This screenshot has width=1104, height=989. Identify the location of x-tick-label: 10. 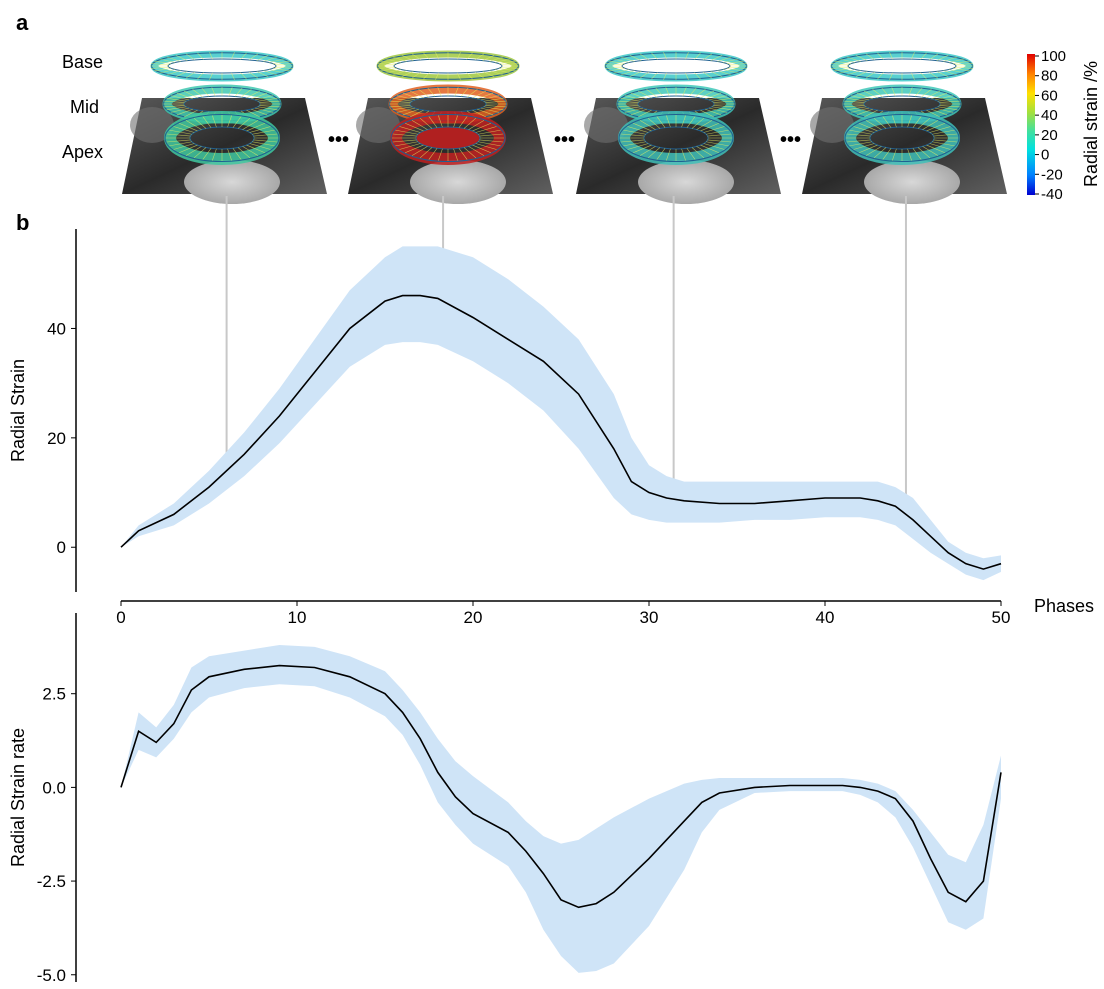
(297, 617).